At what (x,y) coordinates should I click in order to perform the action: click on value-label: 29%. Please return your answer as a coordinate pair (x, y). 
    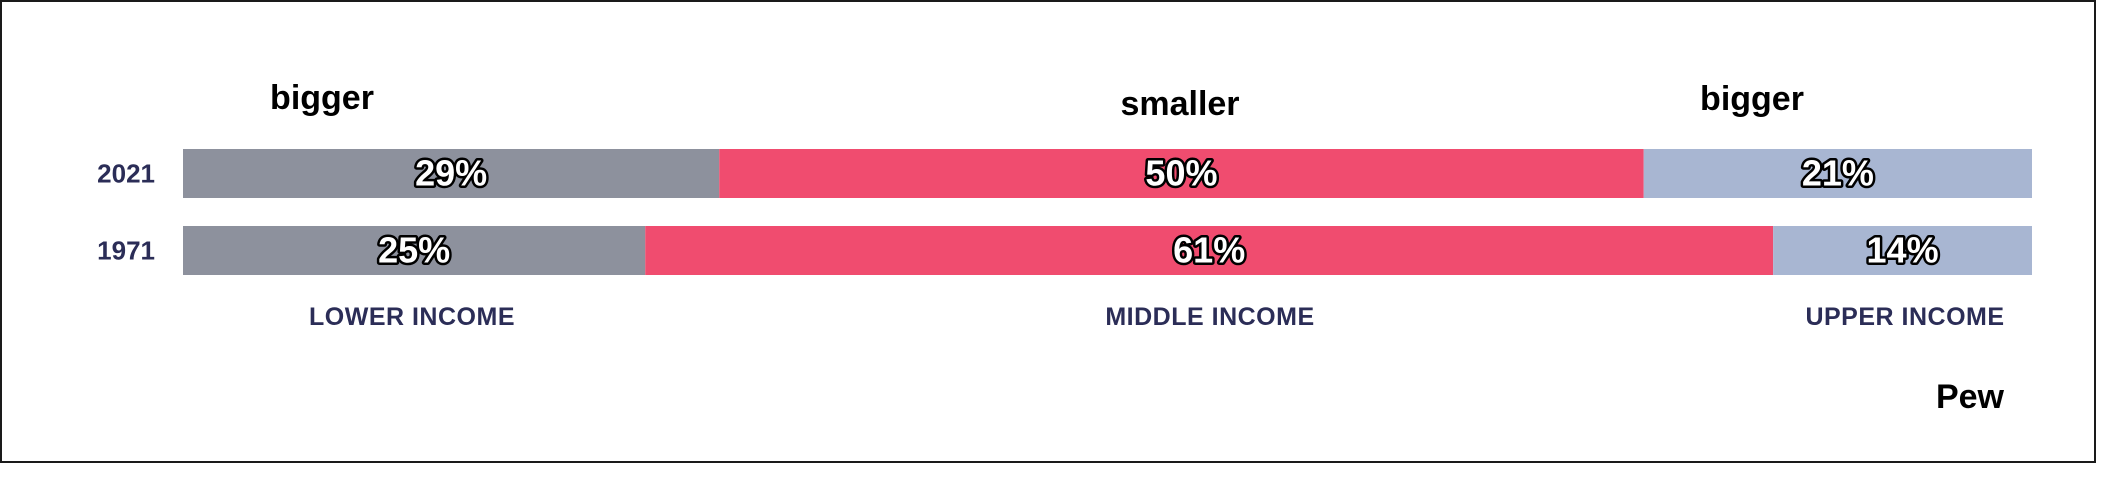
    Looking at the image, I should click on (451, 173).